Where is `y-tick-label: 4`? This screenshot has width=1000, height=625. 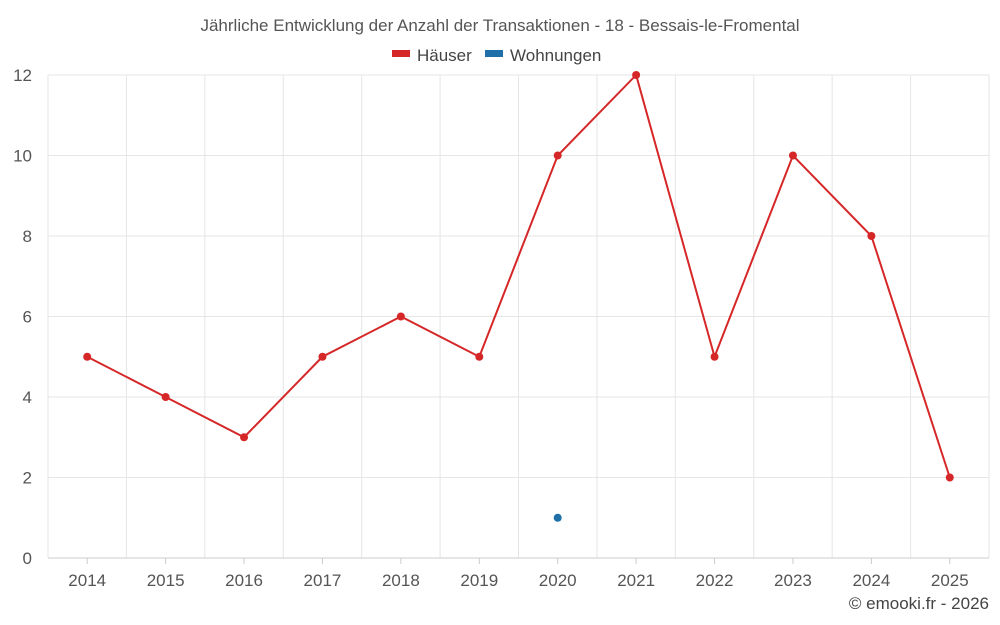
y-tick-label: 4 is located at coordinates (27, 397).